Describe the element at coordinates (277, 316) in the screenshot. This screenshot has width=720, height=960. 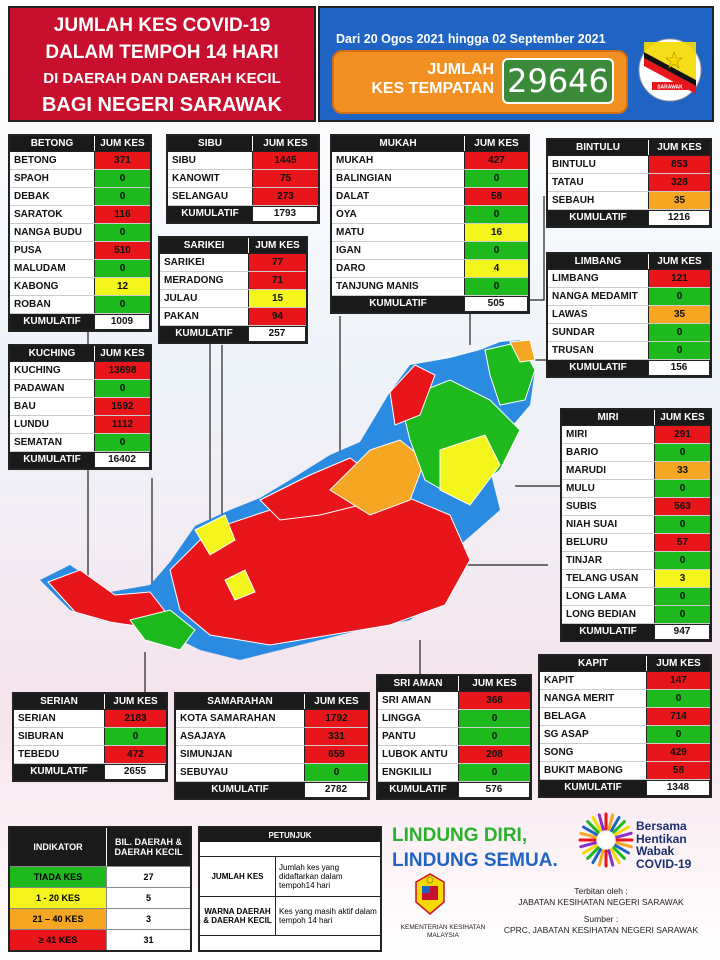
I see `case-count: 94` at that location.